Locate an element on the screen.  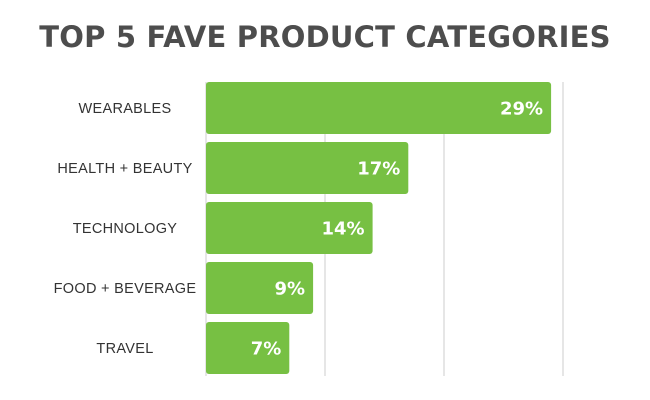
bar-food-beverage is located at coordinates (260, 288).